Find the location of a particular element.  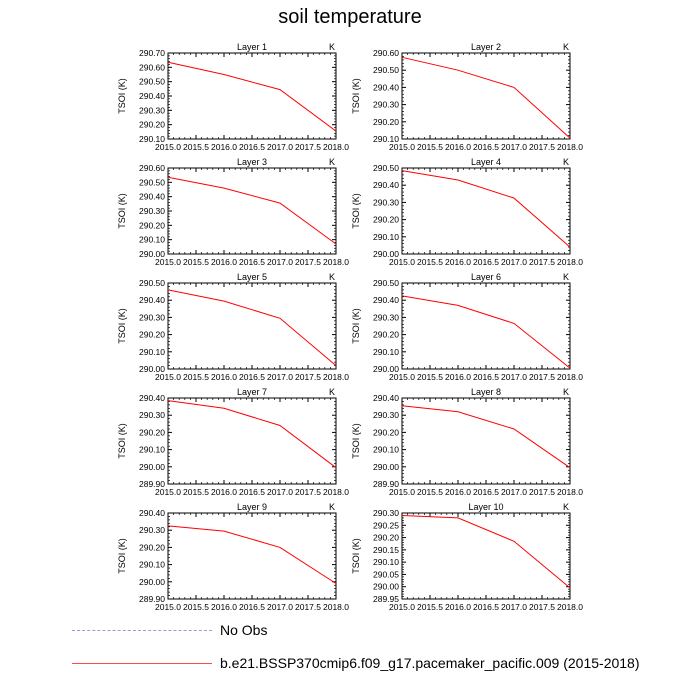

panel-title: Layer 6 is located at coordinates (486, 277).